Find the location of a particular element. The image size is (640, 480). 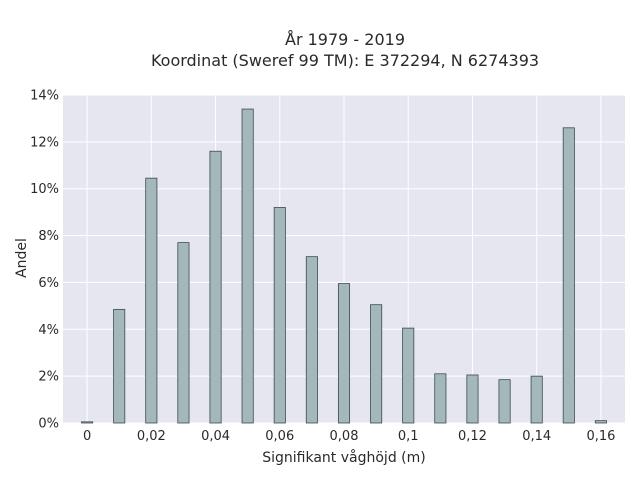

y-tick-label: 4% is located at coordinates (48, 330).